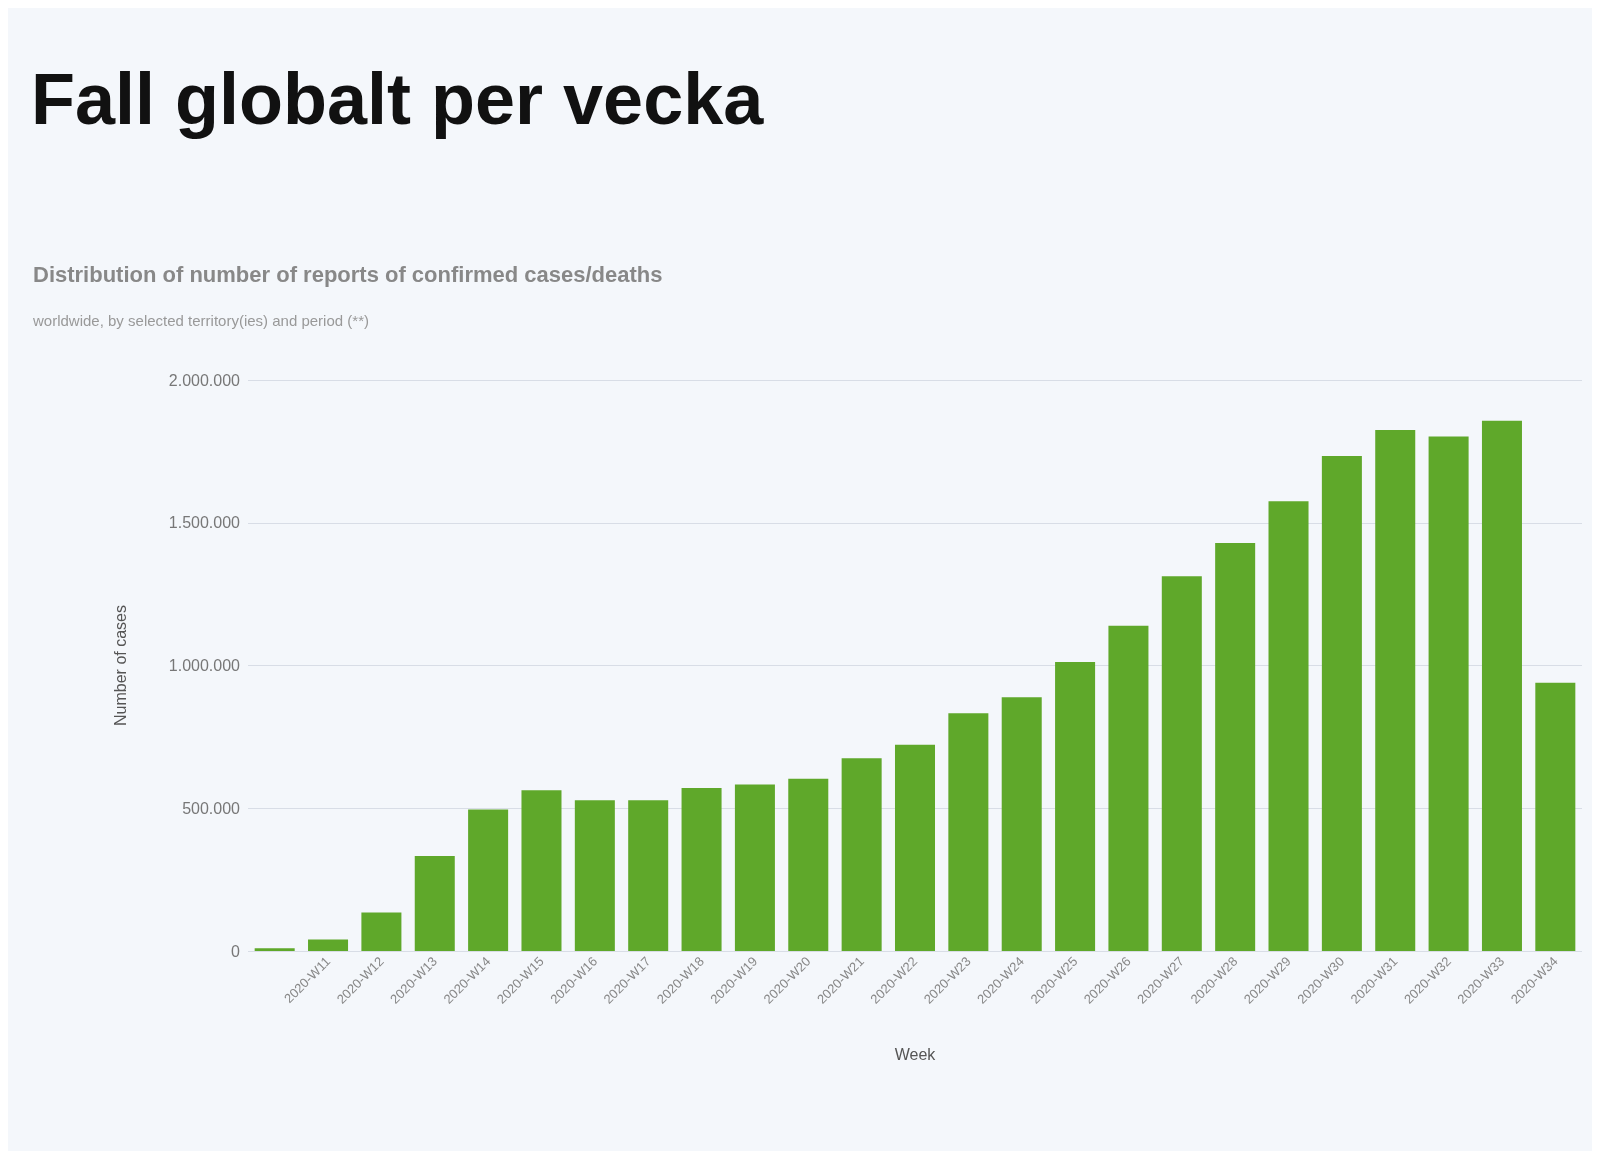  I want to click on y-tick-label: 0, so click(236, 951).